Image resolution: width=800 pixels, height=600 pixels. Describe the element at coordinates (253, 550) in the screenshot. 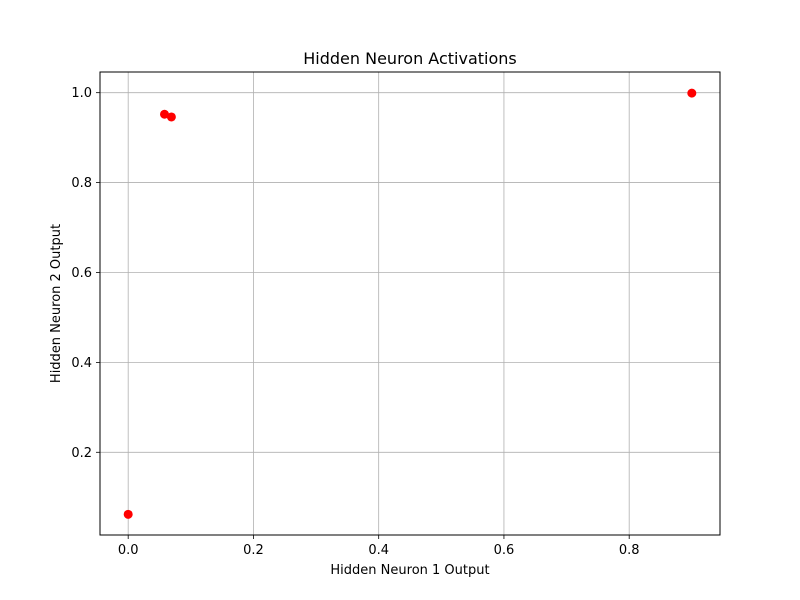

I see `x-tick-label: 0.2` at that location.